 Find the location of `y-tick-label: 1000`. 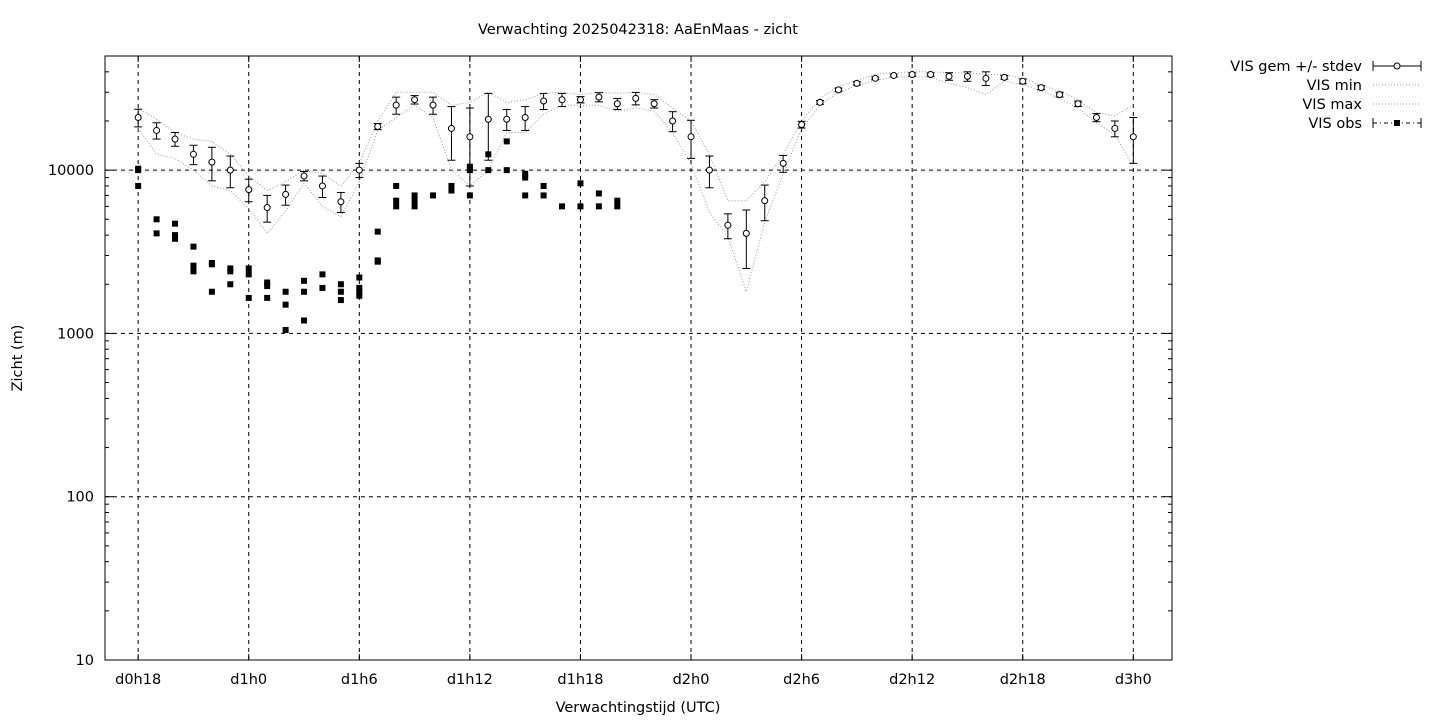

y-tick-label: 1000 is located at coordinates (75, 334).